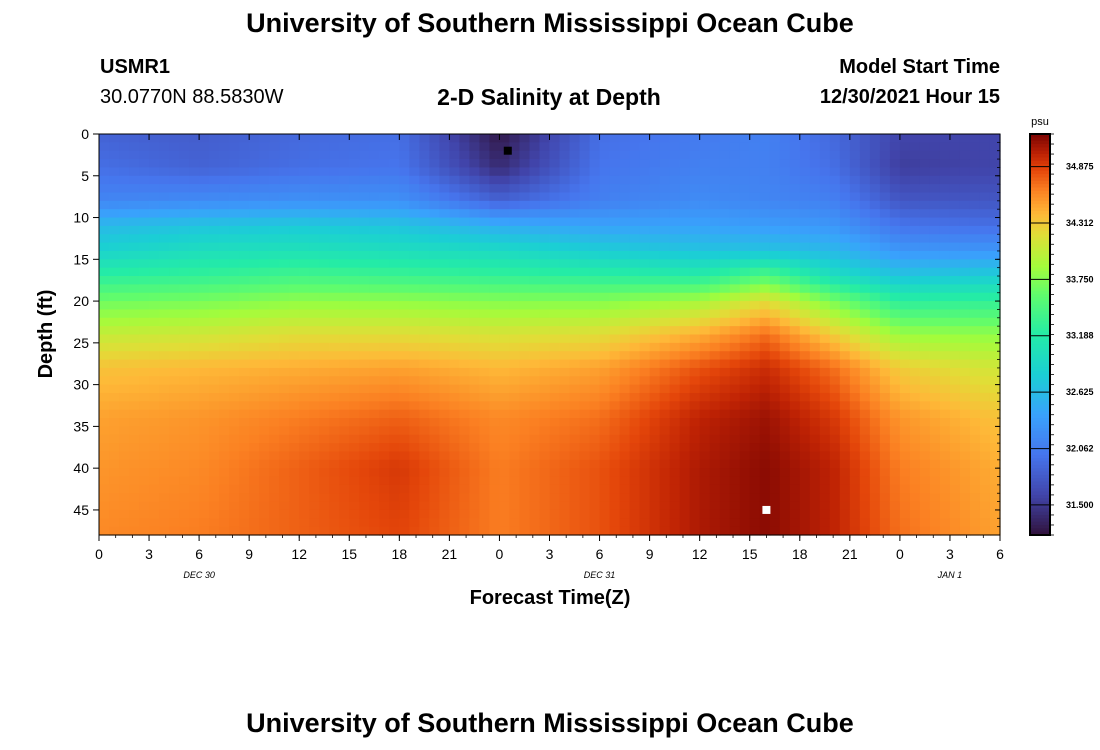  I want to click on station-coordinates: 30.0770N 88.5830W, so click(192, 97).